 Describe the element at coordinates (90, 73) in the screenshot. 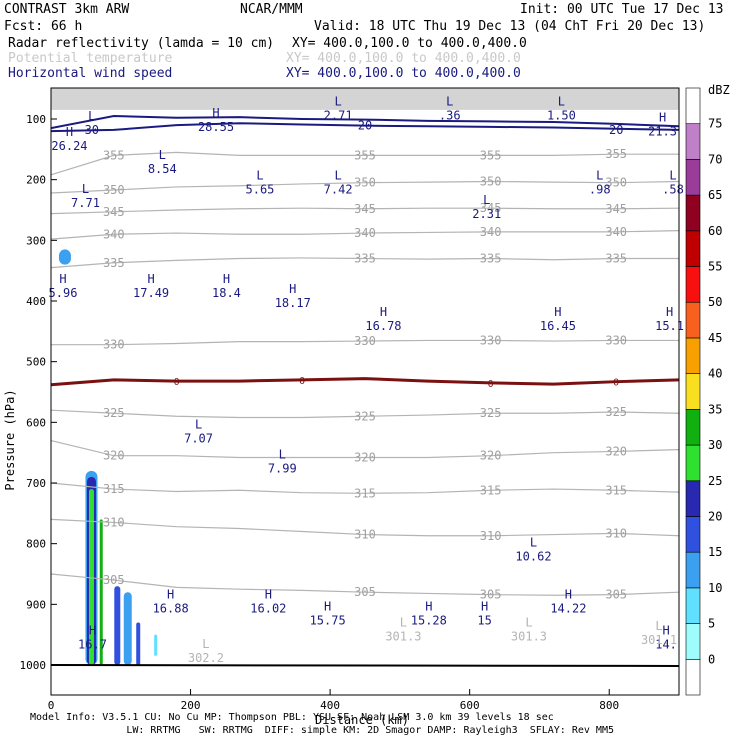

I see `field-label-wind: Horizontal wind speed` at that location.